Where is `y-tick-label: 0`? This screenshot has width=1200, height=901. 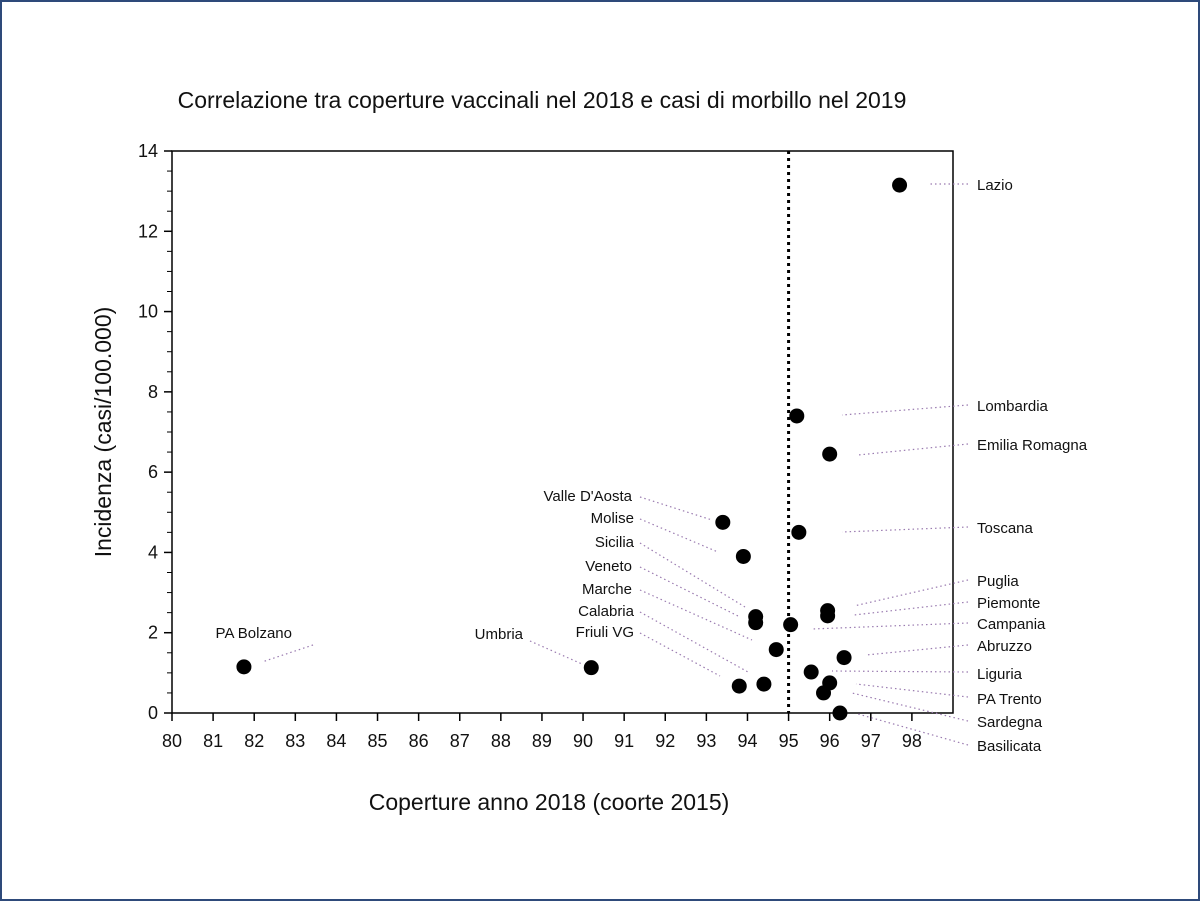
y-tick-label: 0 is located at coordinates (153, 713).